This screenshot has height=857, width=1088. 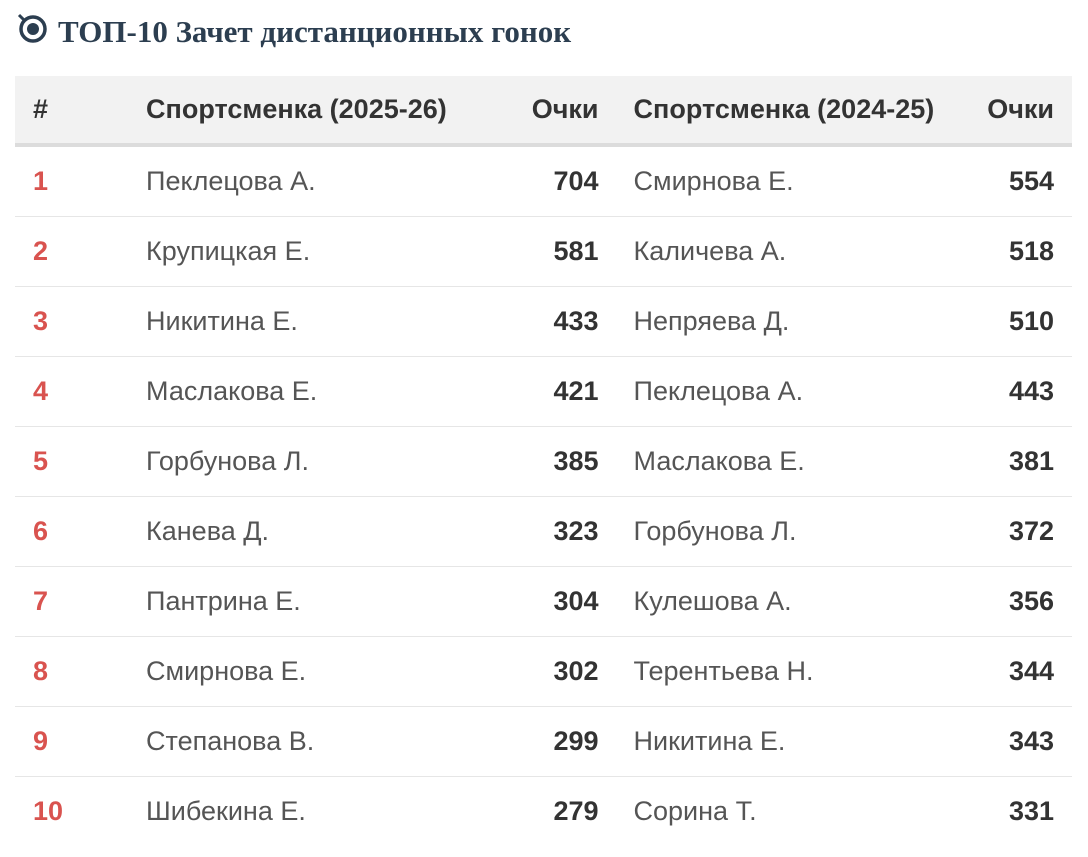 What do you see at coordinates (81, 531) in the screenshot?
I see `rank-cell: 6` at bounding box center [81, 531].